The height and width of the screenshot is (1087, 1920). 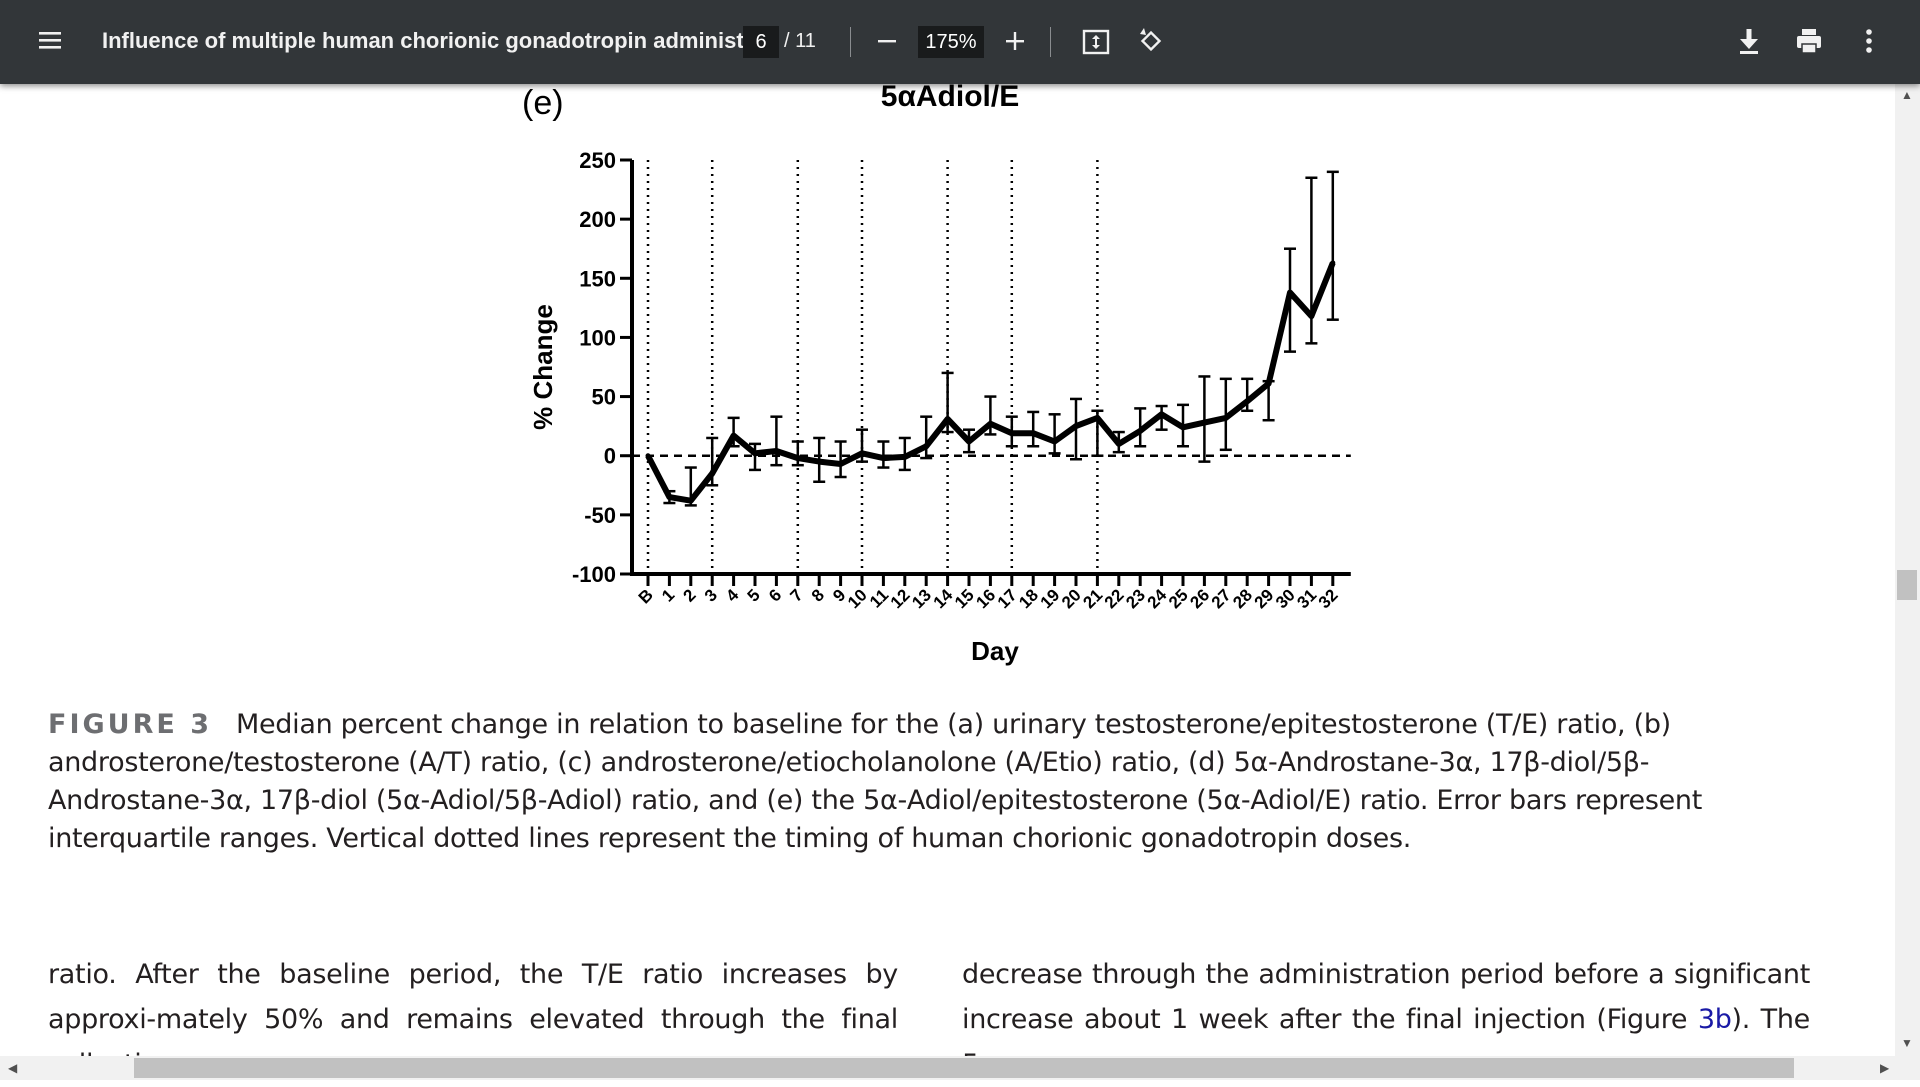 What do you see at coordinates (1809, 41) in the screenshot?
I see `print-icon` at bounding box center [1809, 41].